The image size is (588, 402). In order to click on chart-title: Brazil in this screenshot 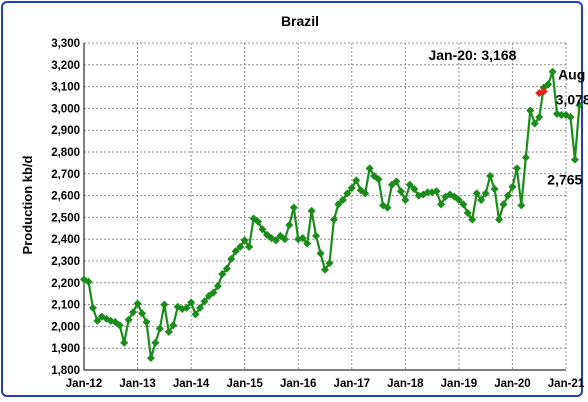, I will do `click(300, 21)`.